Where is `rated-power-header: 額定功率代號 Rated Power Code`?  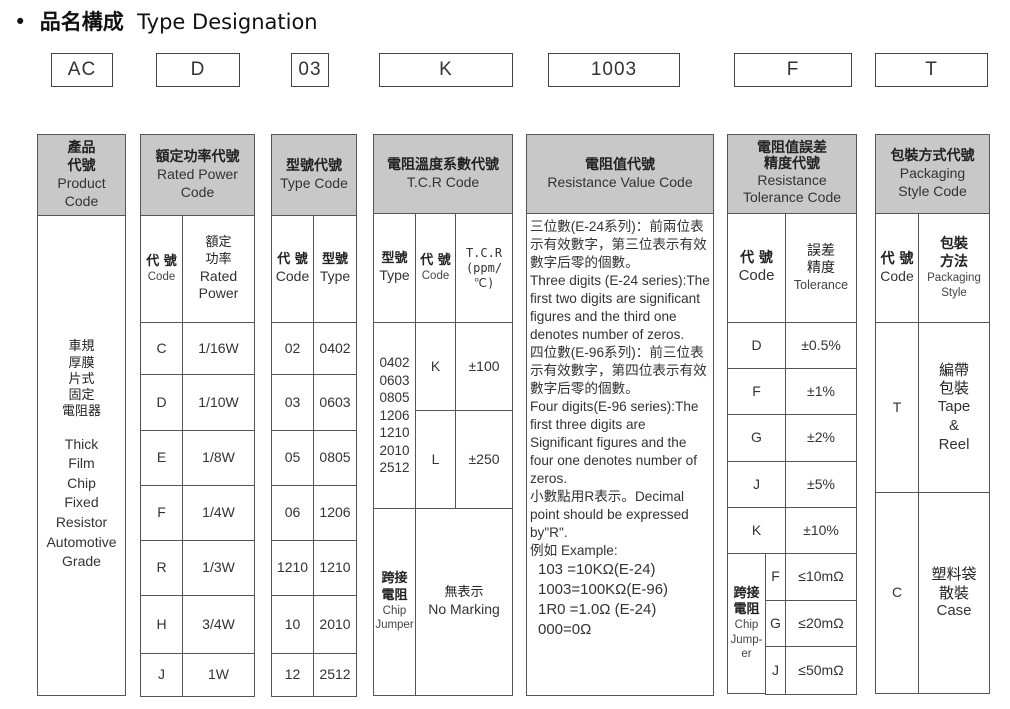 rated-power-header: 額定功率代號 Rated Power Code is located at coordinates (197, 175).